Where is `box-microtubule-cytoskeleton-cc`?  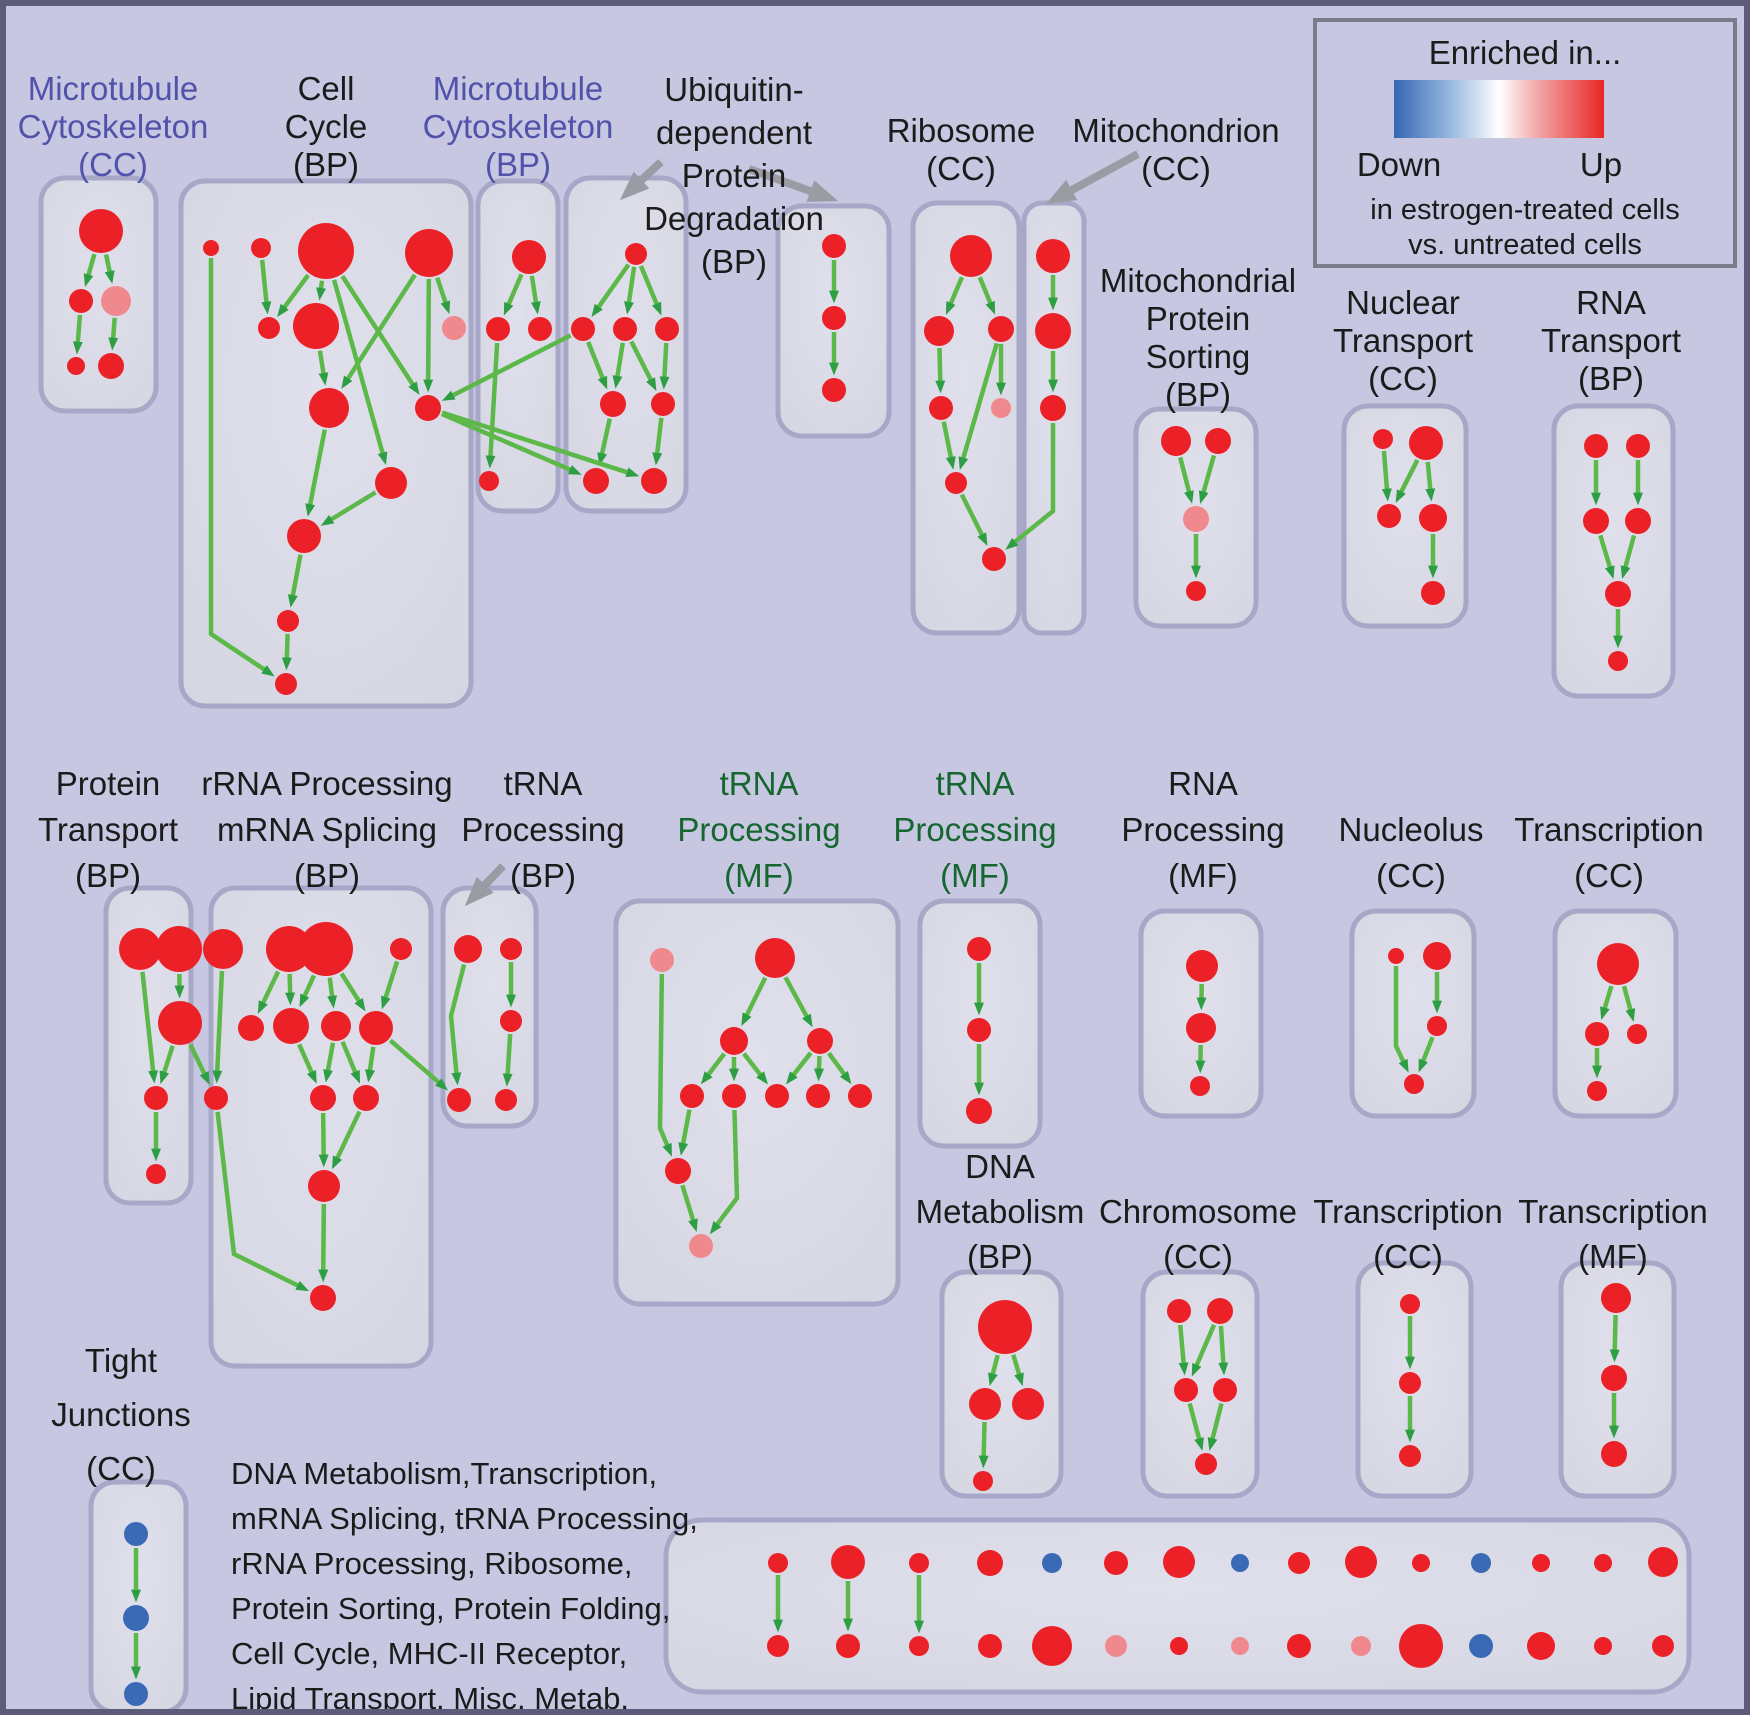
box-microtubule-cytoskeleton-cc is located at coordinates (98, 294).